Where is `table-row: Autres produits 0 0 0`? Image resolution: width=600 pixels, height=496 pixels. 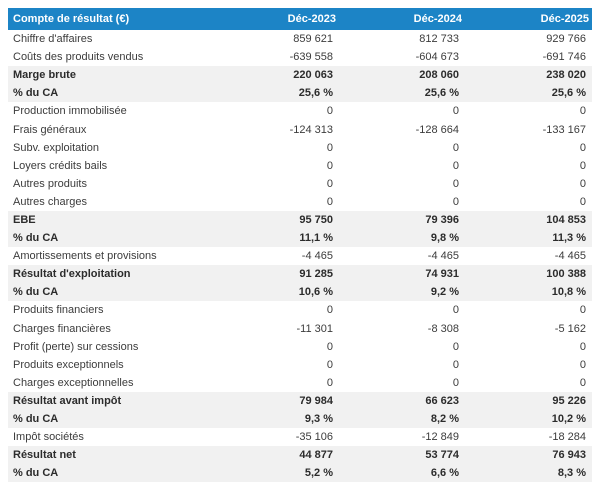 table-row: Autres produits 0 0 0 is located at coordinates (300, 183).